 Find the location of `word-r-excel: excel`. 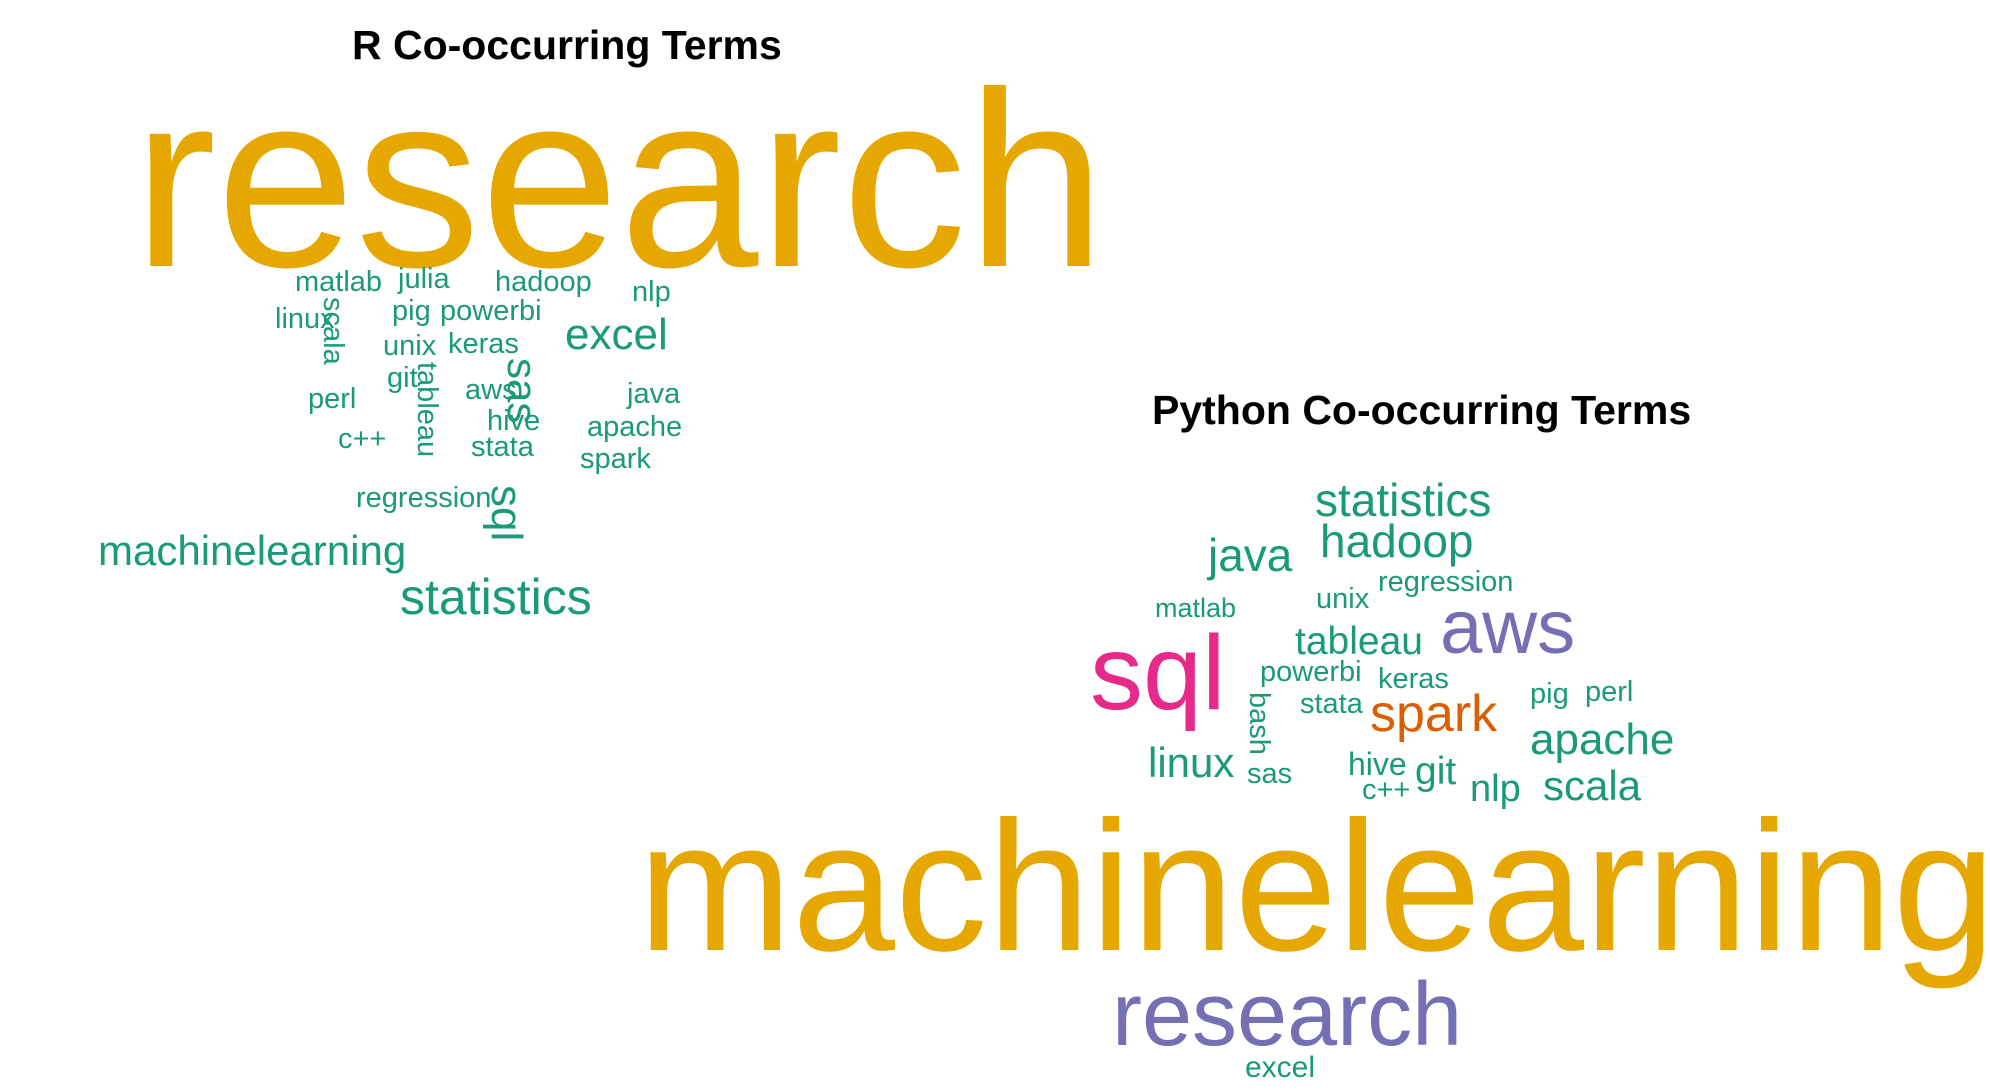

word-r-excel: excel is located at coordinates (616, 334).